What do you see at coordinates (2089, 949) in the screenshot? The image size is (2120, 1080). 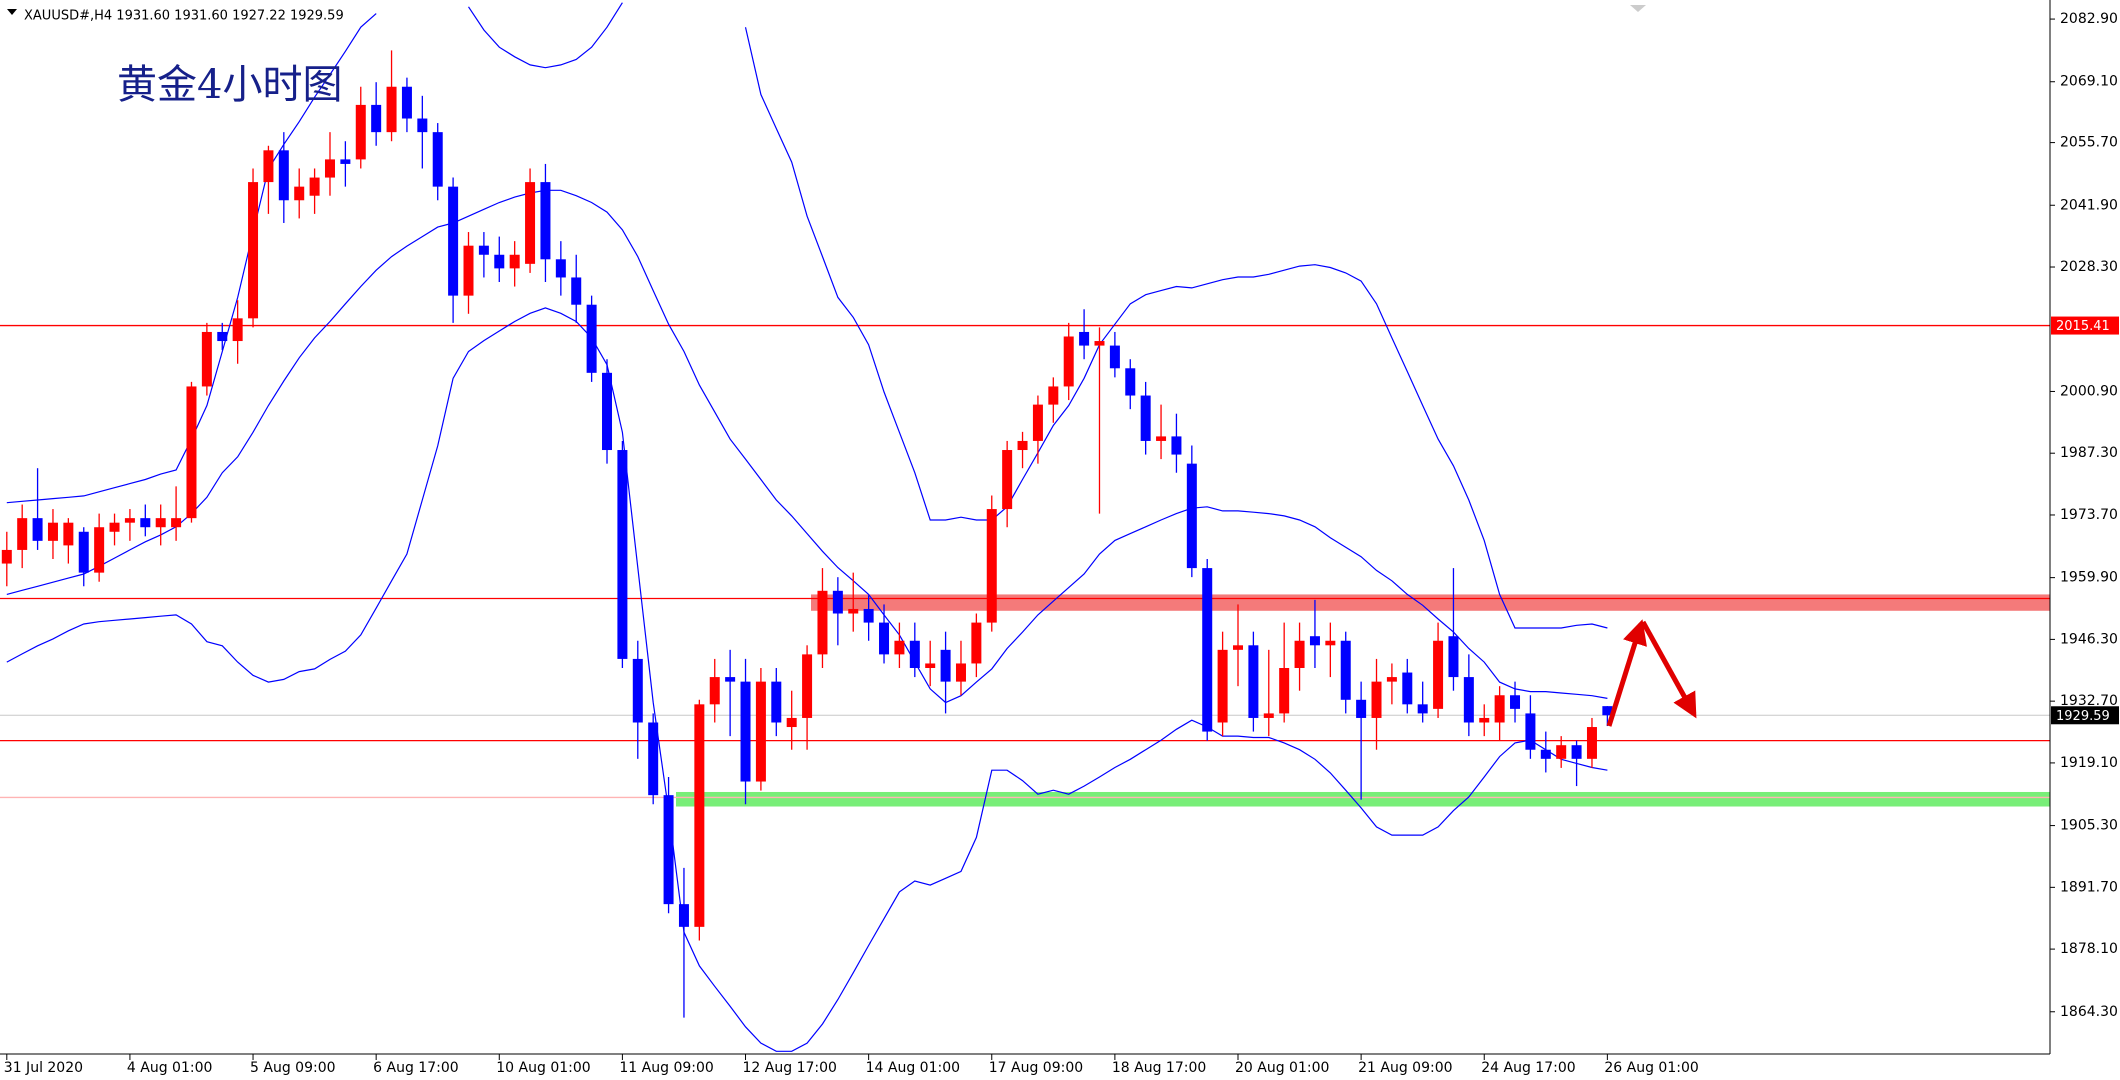 I see `y-tick-label: 1878.10` at bounding box center [2089, 949].